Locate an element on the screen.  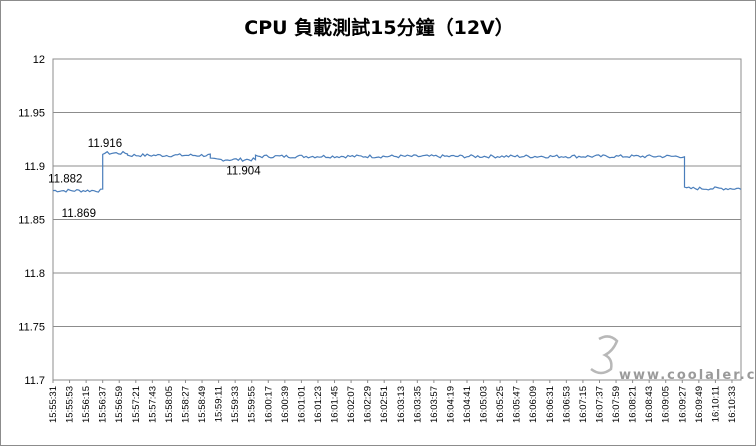
x-tick-label: 16:08:43 is located at coordinates (649, 404).